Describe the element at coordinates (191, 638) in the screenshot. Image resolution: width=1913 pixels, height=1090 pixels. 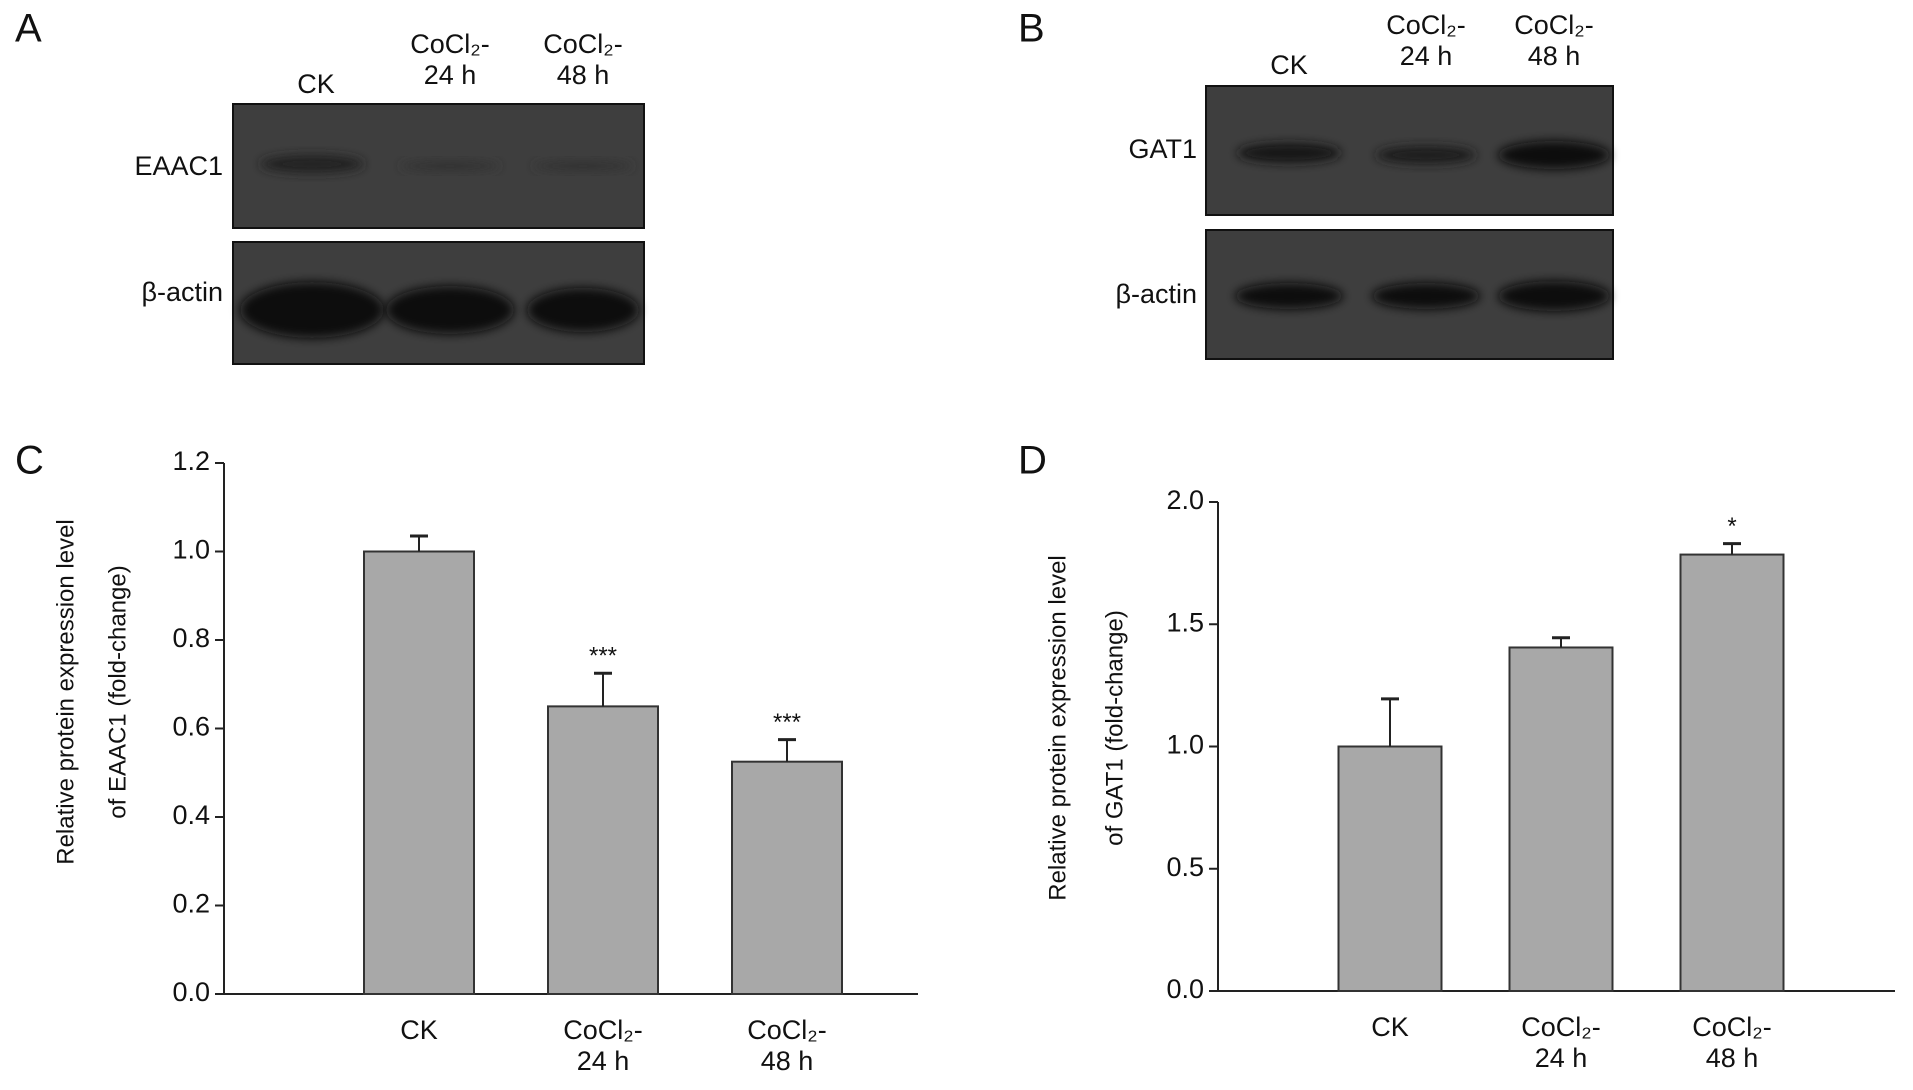
I see `y-tick-label: 0.8` at that location.